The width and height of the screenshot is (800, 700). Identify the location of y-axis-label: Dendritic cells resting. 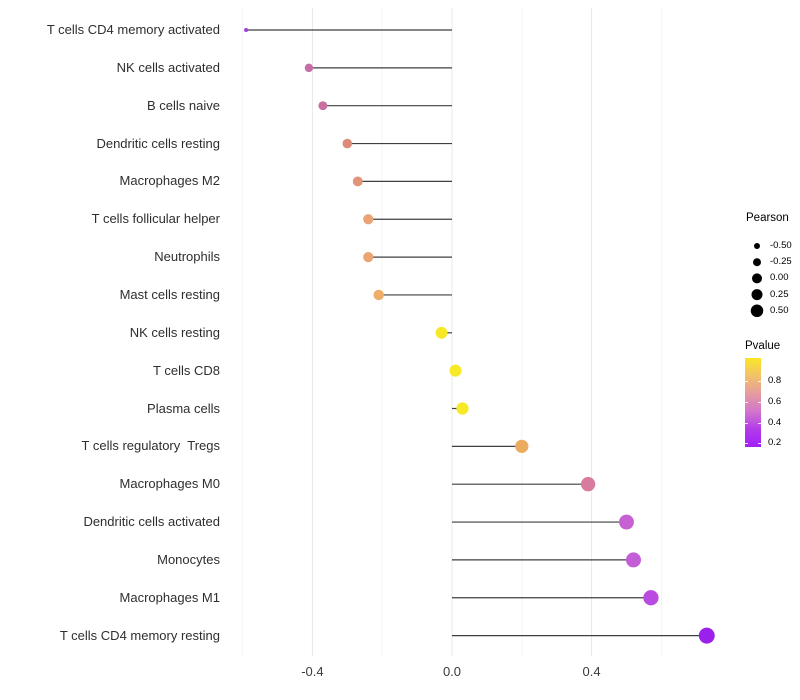
(158, 143).